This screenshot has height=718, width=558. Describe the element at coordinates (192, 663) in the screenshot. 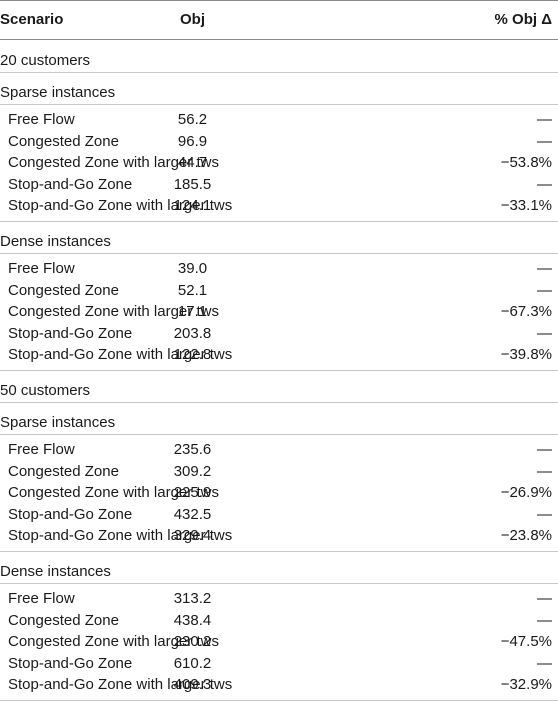

I see `row-obj: 610.2` at that location.